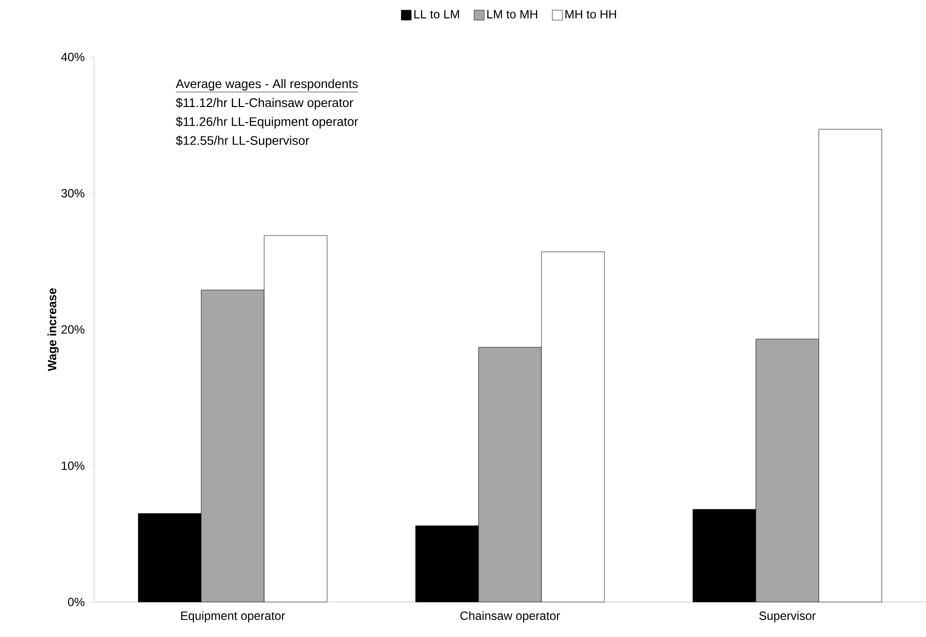  Describe the element at coordinates (787, 616) in the screenshot. I see `x-tick-label: Supervisor` at that location.